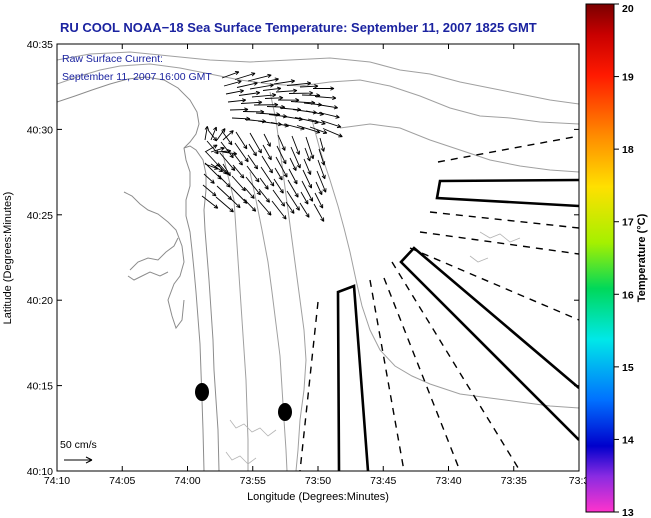 This screenshot has height=518, width=651. What do you see at coordinates (514, 481) in the screenshot?
I see `x-tick-label: 73:35` at bounding box center [514, 481].